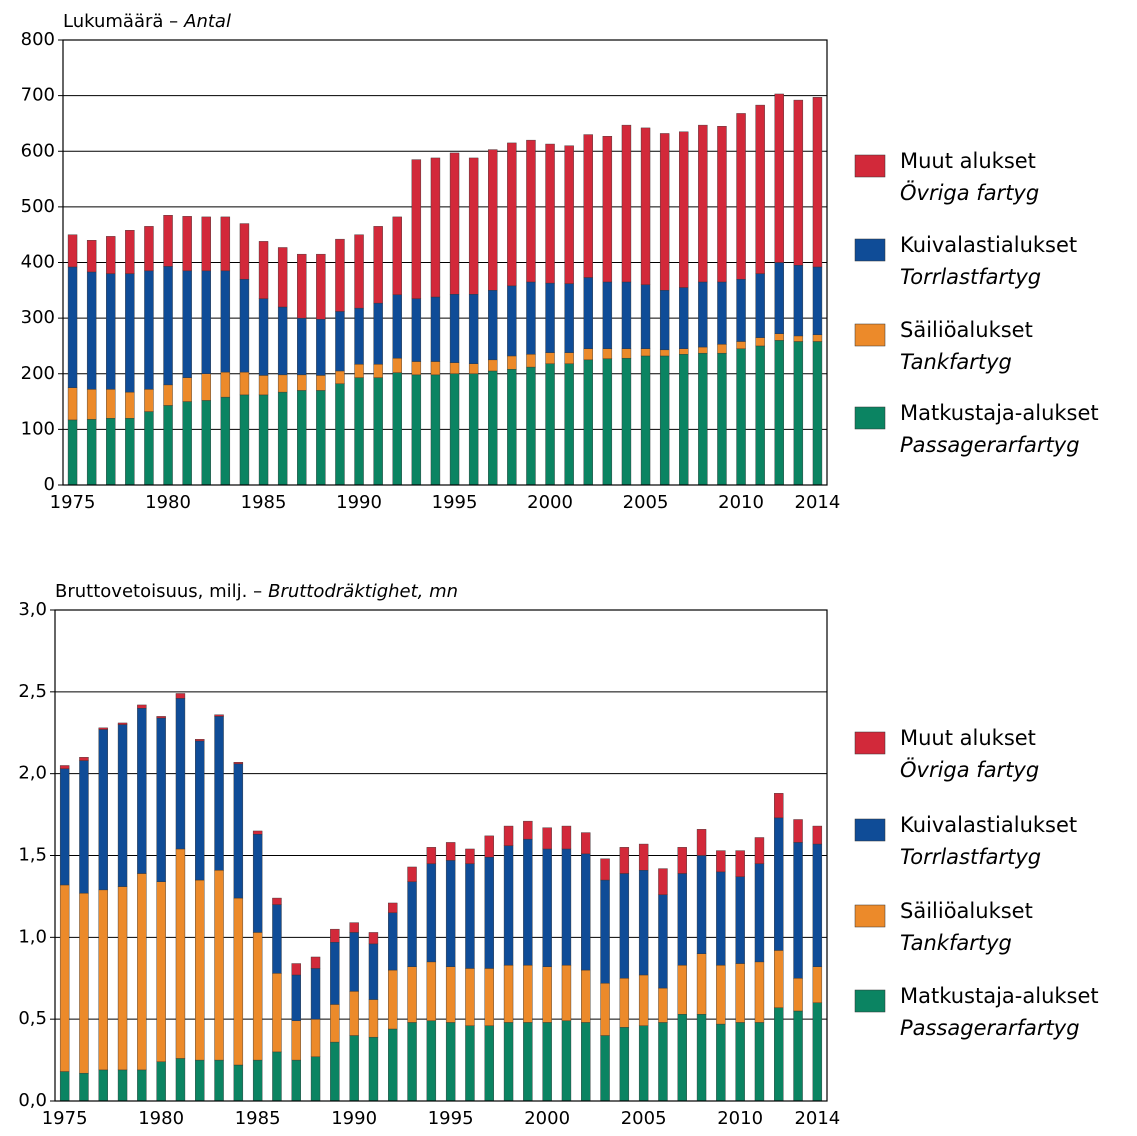  Describe the element at coordinates (970, 277) in the screenshot. I see `legend-label-italic: Torrlastfartyg` at that location.